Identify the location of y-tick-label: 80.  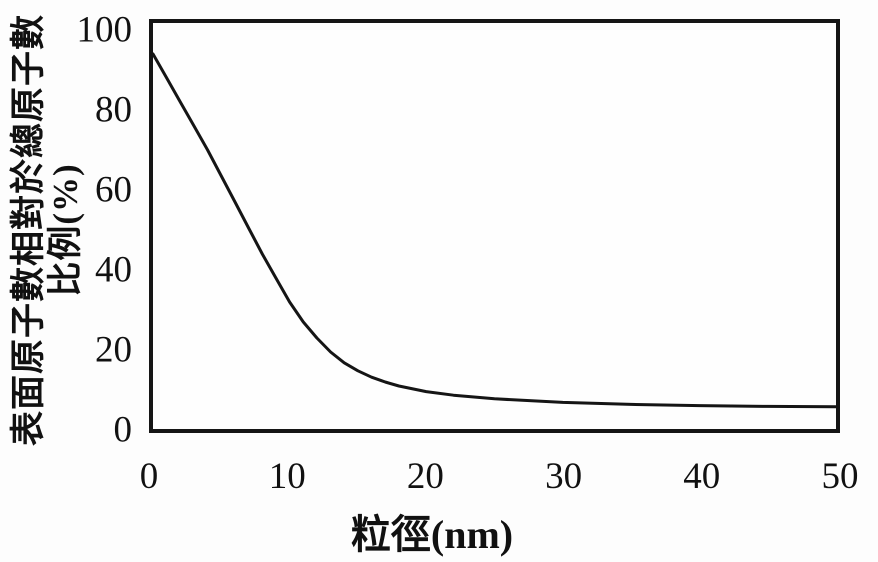
(113, 110).